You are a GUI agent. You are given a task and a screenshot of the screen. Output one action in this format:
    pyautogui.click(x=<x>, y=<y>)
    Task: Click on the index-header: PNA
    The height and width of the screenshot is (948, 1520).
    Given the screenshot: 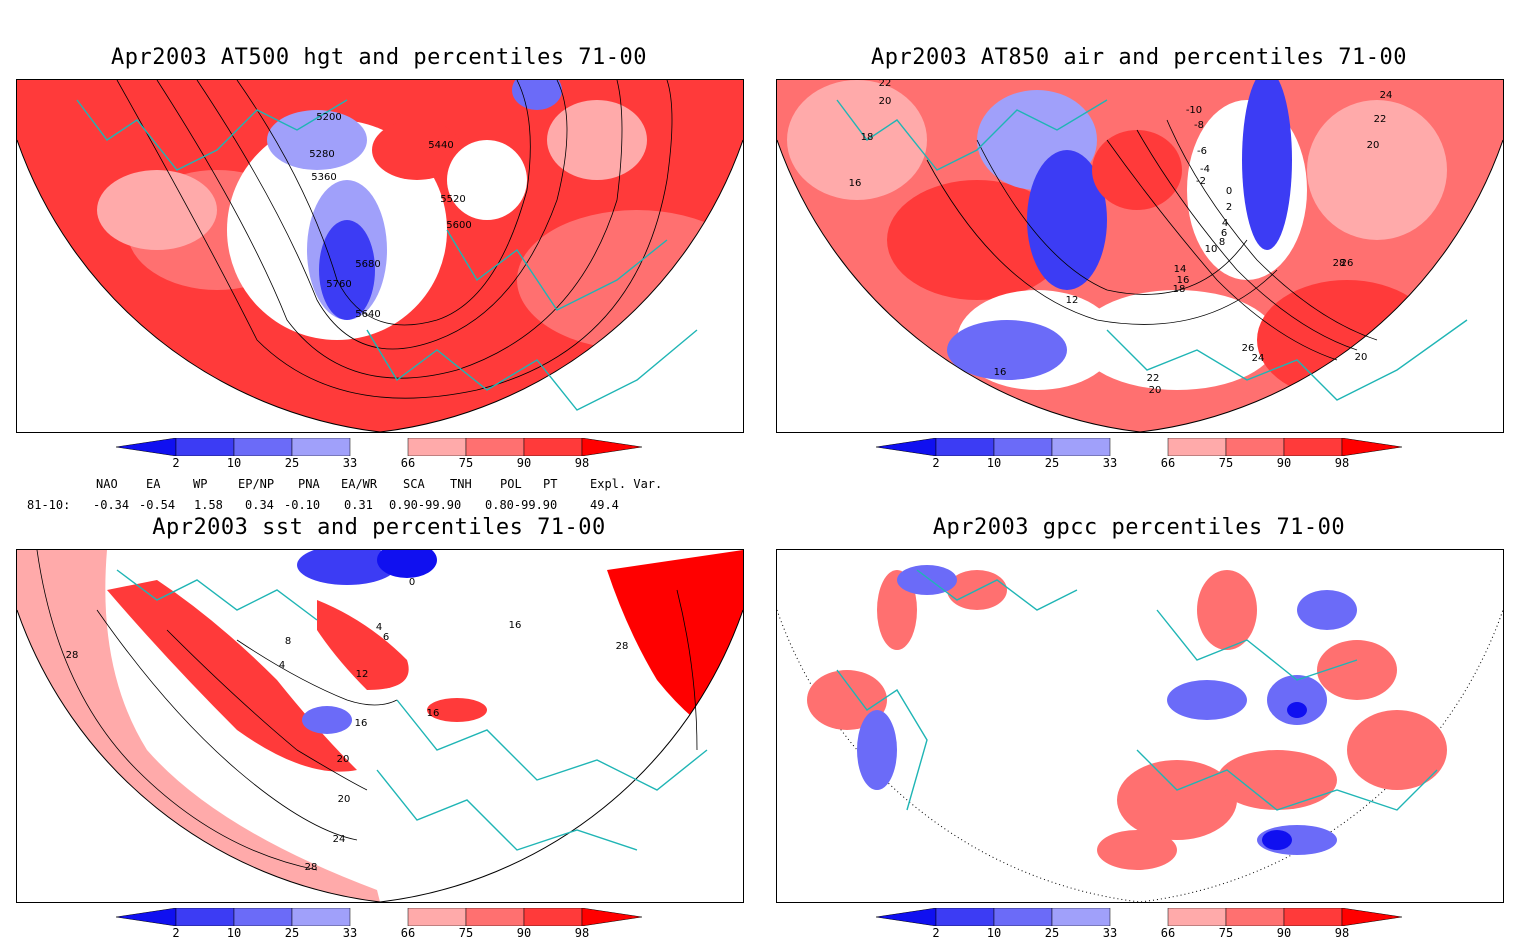 What is the action you would take?
    pyautogui.click(x=309, y=484)
    